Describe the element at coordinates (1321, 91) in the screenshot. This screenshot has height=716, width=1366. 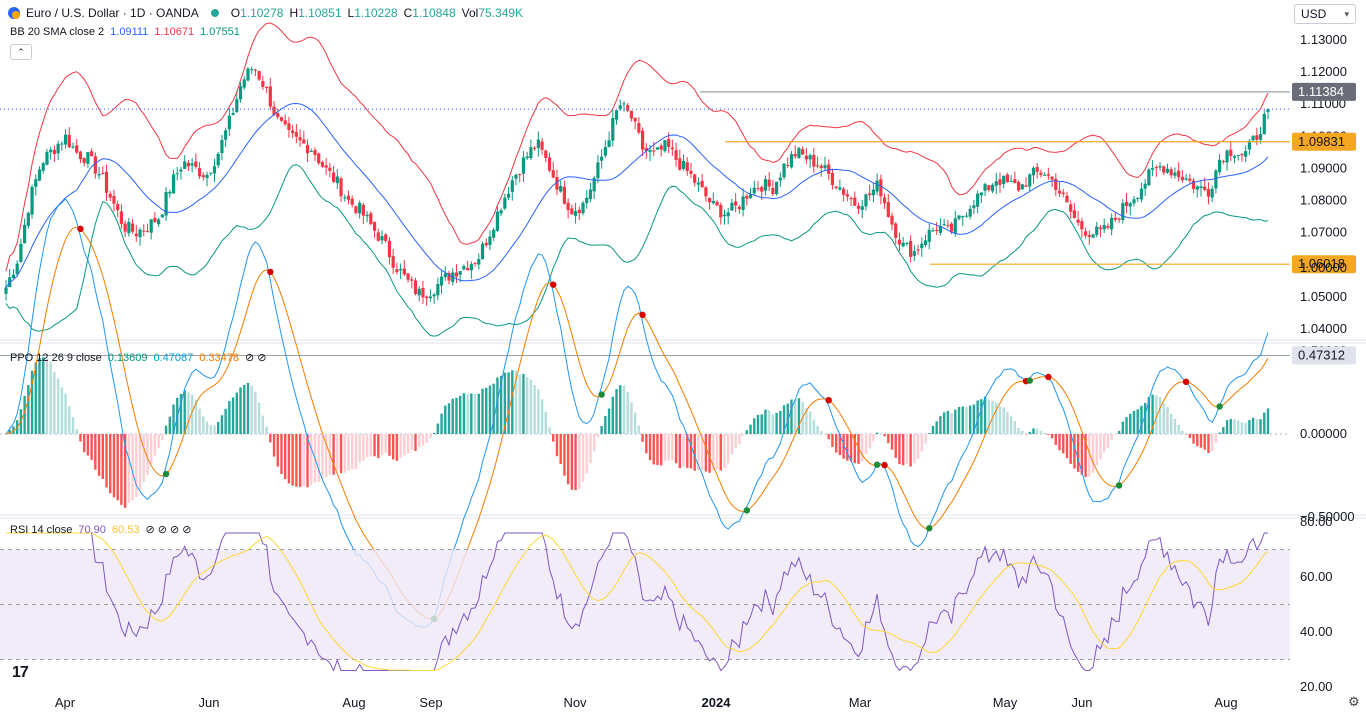
I see `price-label-value: 1.11384` at that location.